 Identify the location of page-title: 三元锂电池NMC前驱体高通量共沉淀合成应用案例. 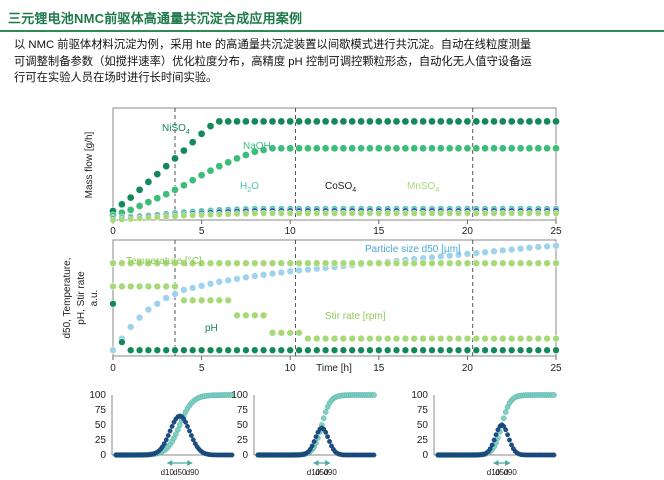
(155, 18).